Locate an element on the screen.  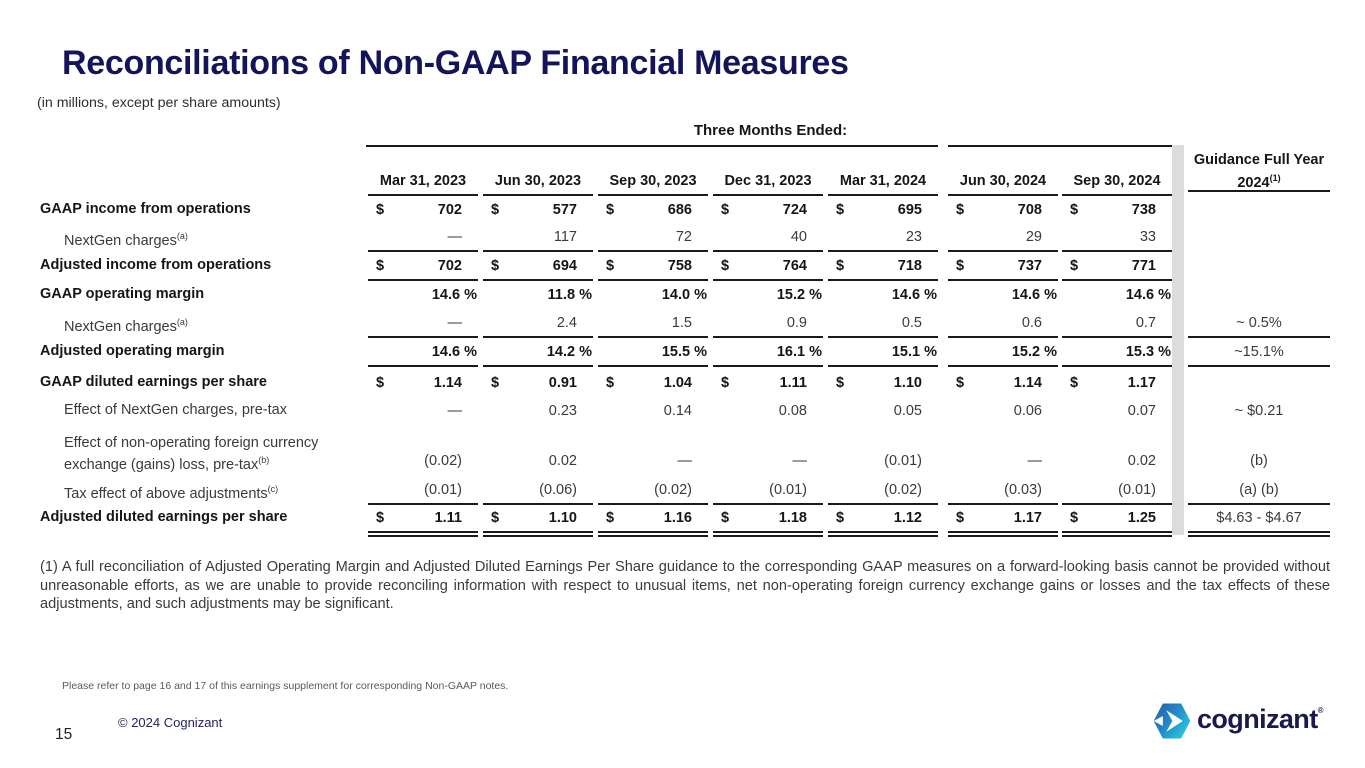
value-cell: 0.06 is located at coordinates (1003, 413).